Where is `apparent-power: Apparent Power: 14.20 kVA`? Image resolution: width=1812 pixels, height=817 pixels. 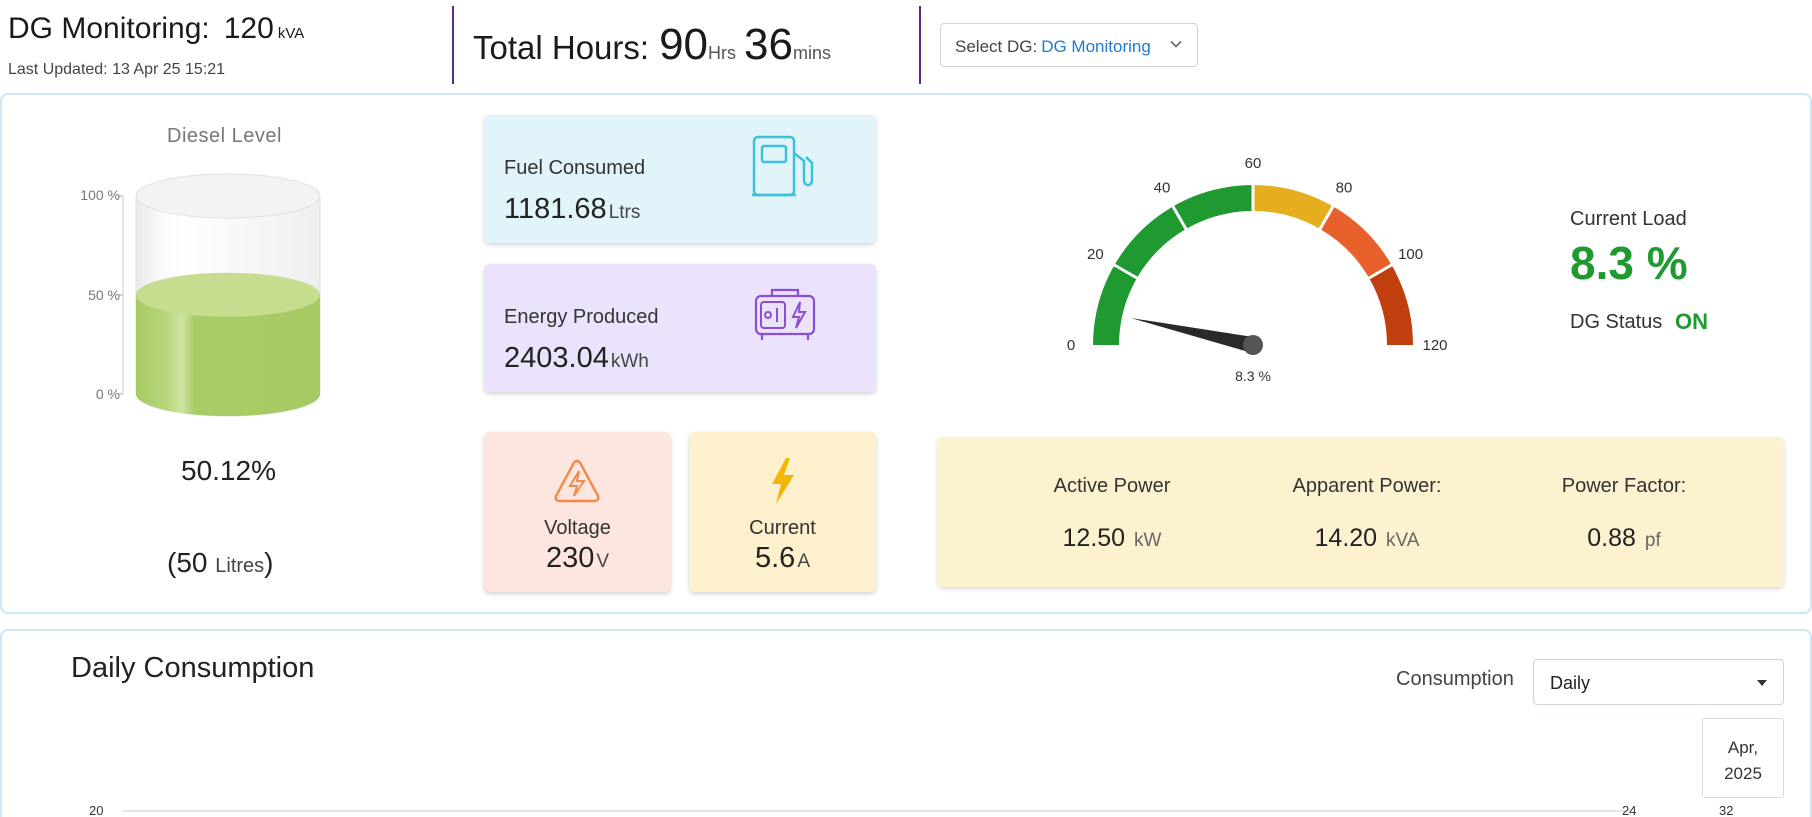
apparent-power: Apparent Power: 14.20 kVA is located at coordinates (1367, 513).